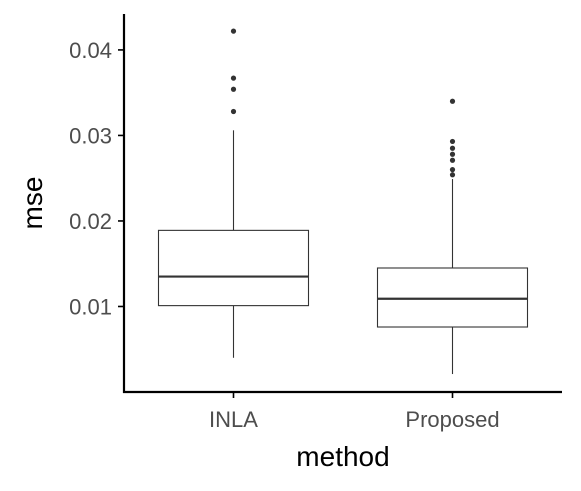  Describe the element at coordinates (452, 236) in the screenshot. I see `box-proposed` at that location.